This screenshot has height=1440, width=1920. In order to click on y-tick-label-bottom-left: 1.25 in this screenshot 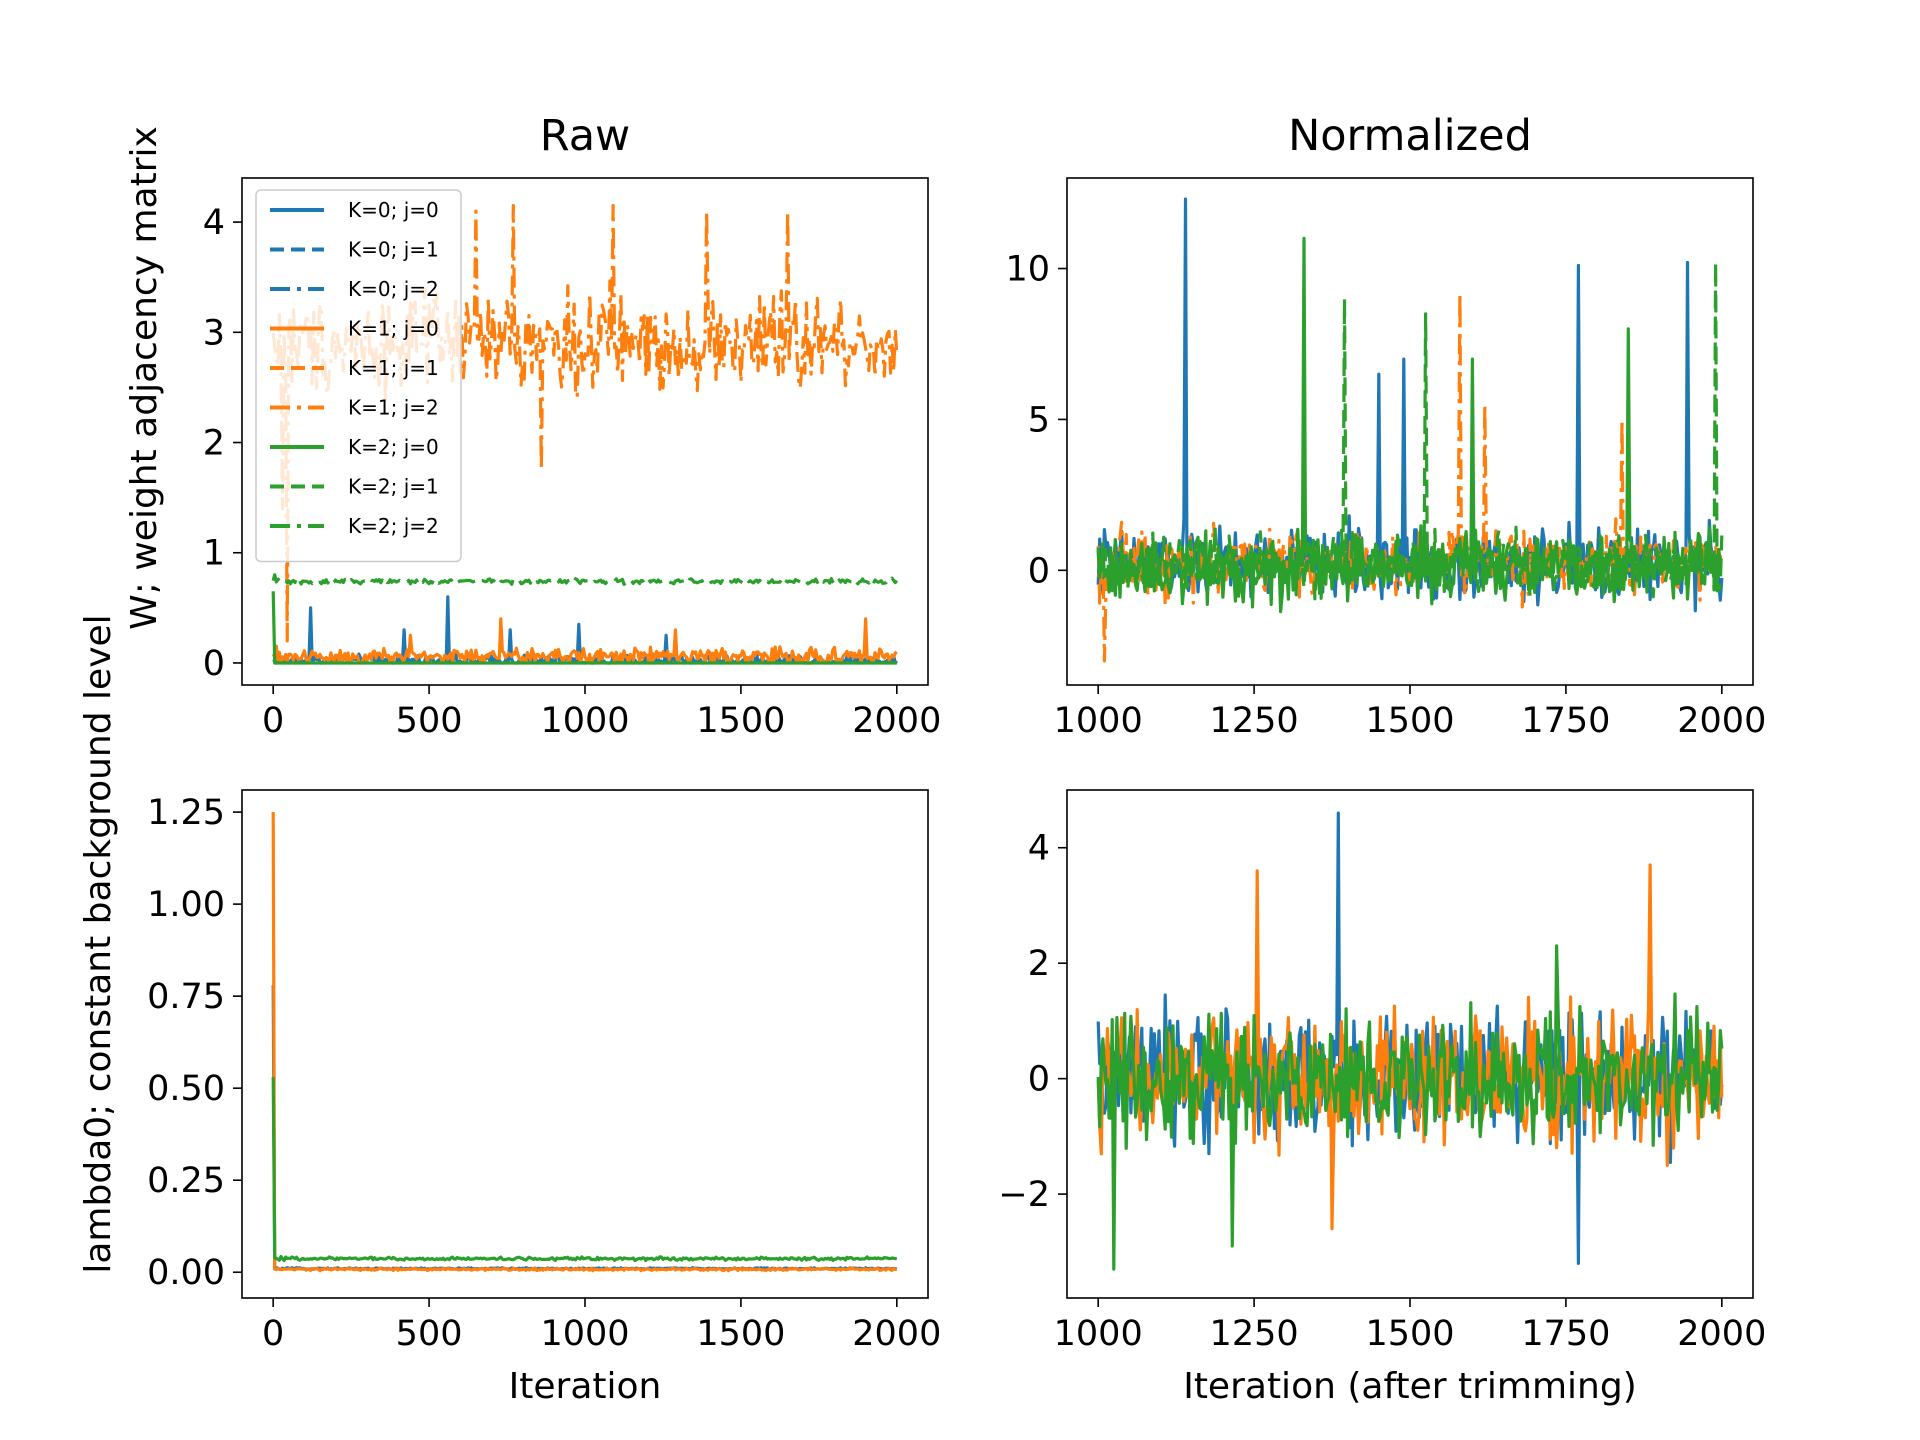, I will do `click(186, 813)`.